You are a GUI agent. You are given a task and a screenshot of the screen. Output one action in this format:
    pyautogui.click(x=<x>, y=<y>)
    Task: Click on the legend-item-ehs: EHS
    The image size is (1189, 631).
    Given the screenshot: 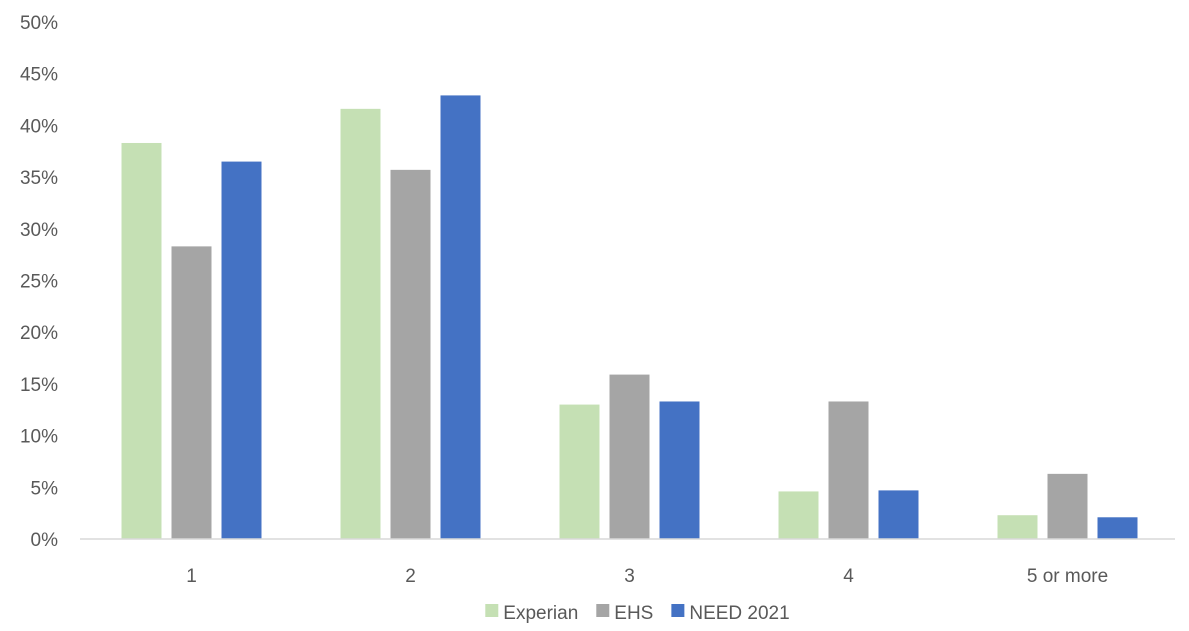 What is the action you would take?
    pyautogui.click(x=624, y=613)
    